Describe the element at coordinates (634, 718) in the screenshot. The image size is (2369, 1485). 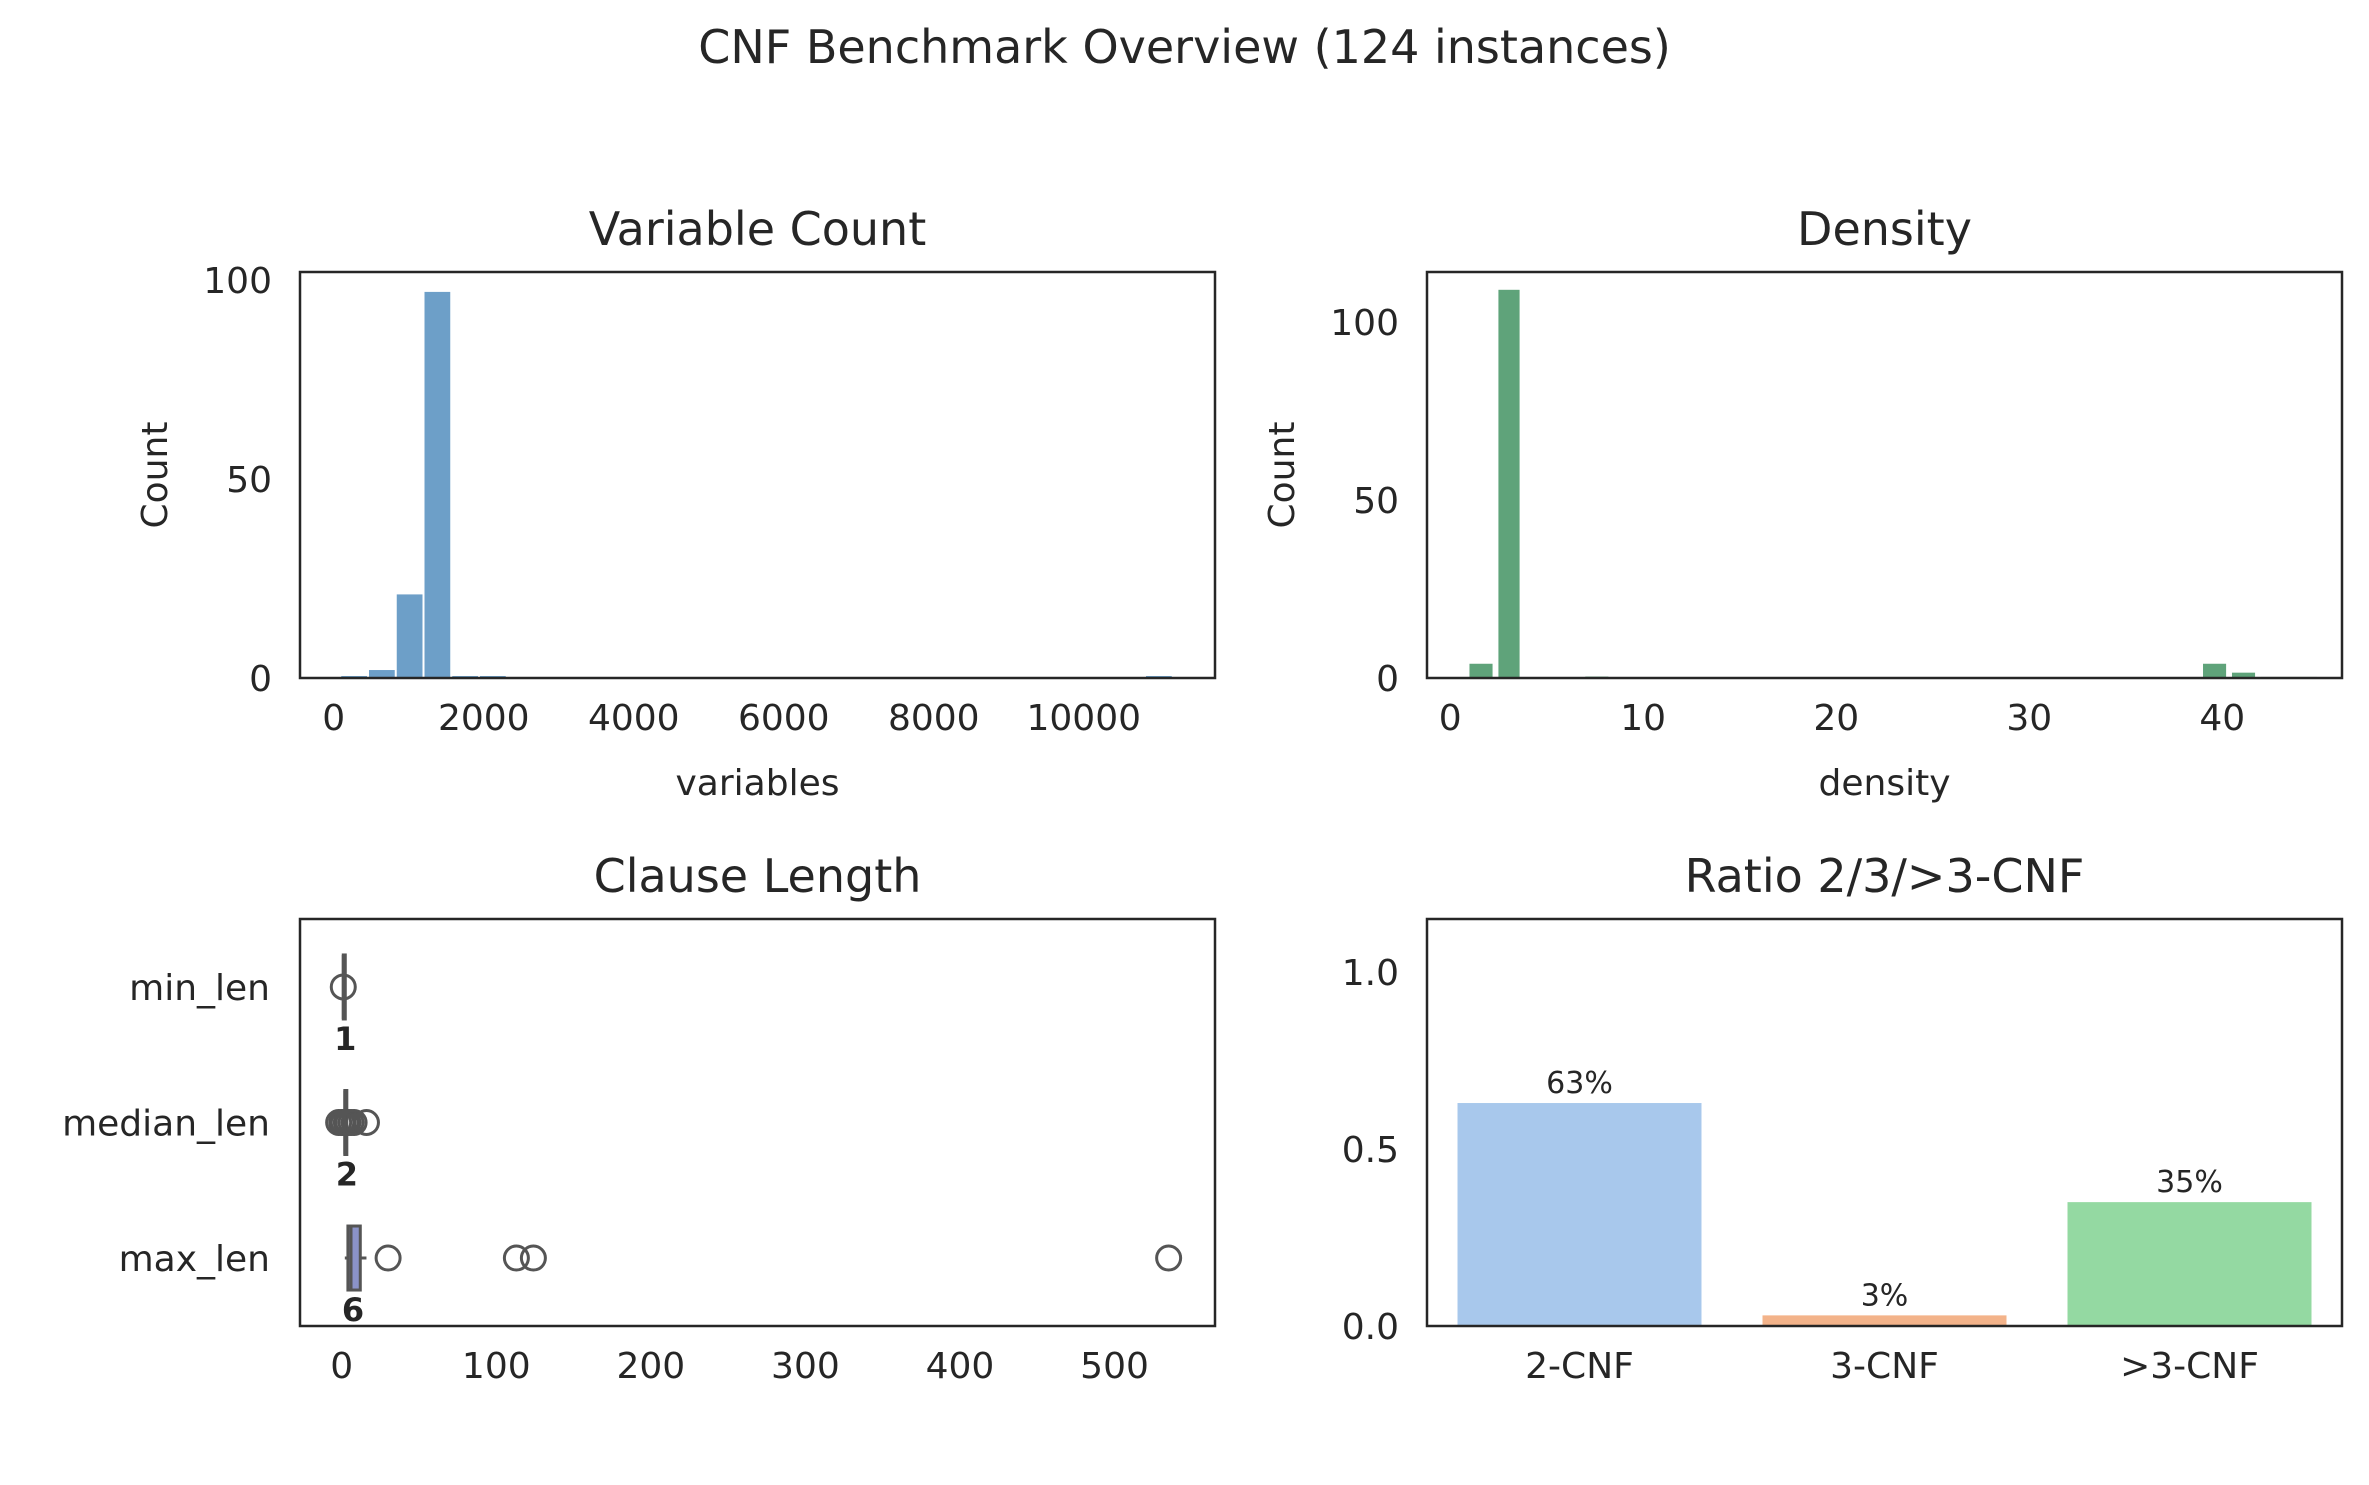
I see `x-tick-label: 4000` at that location.